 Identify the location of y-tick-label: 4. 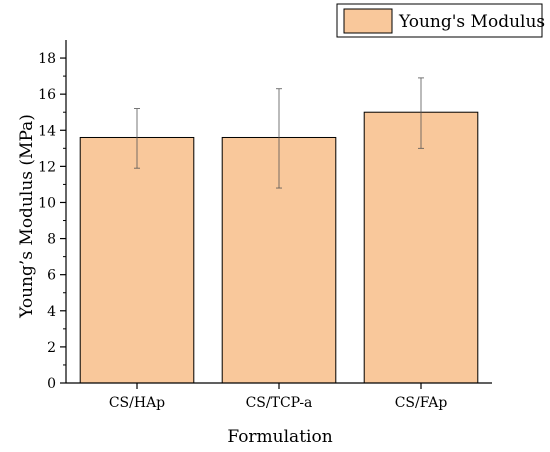
(51, 312).